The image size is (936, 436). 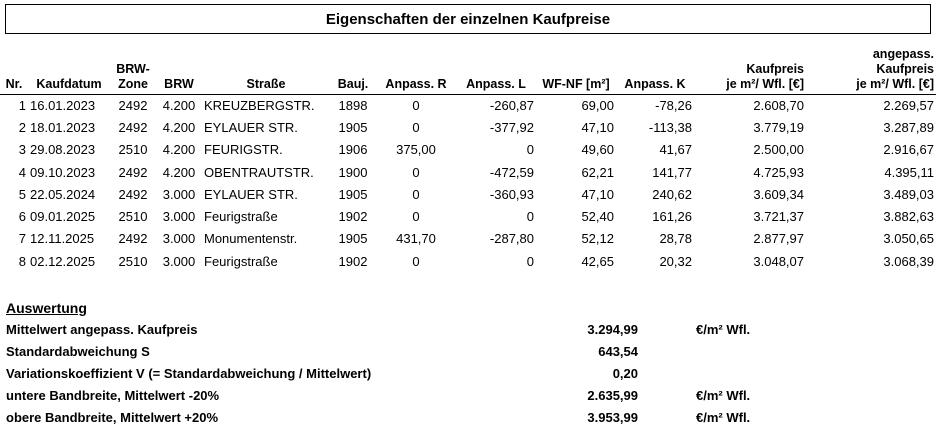 I want to click on table-cell: 49,60, so click(x=597, y=150).